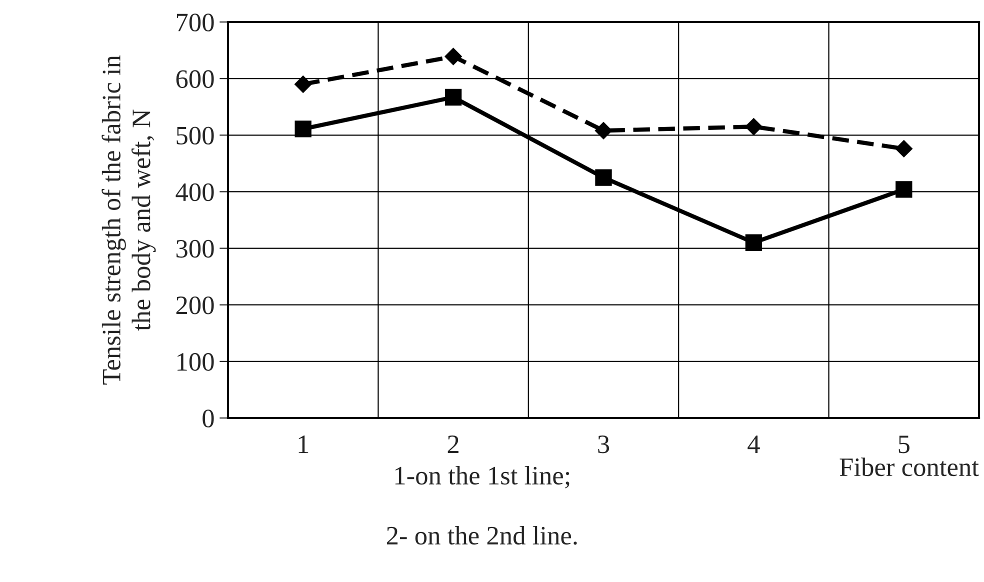  What do you see at coordinates (129, 220) in the screenshot?
I see `y-axis-title: Tensile strength of the fabric in the body and weft, N` at bounding box center [129, 220].